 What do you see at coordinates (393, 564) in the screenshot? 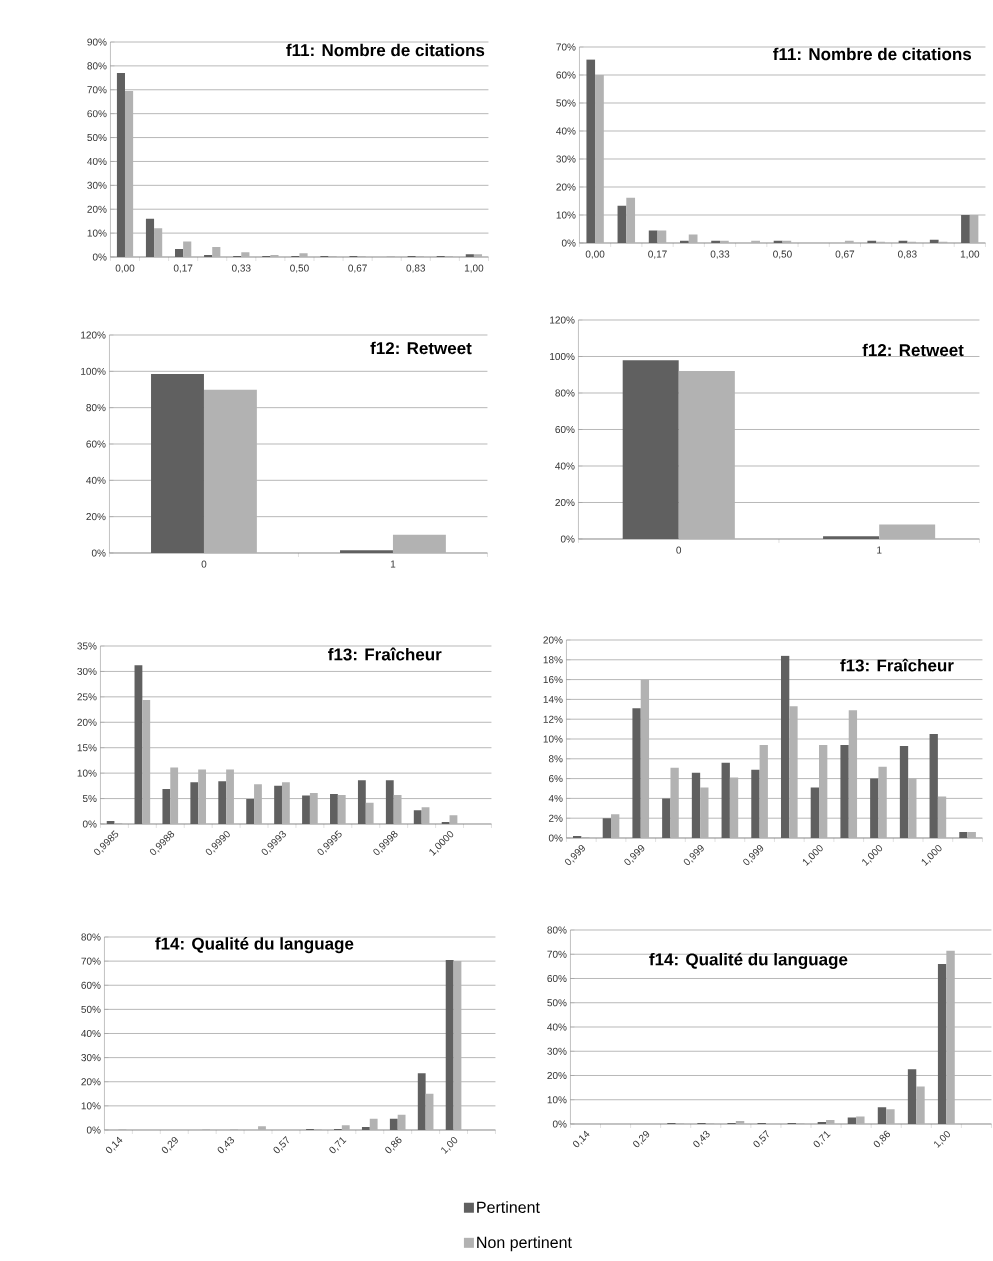
I see `x-tick-label: 1` at bounding box center [393, 564].